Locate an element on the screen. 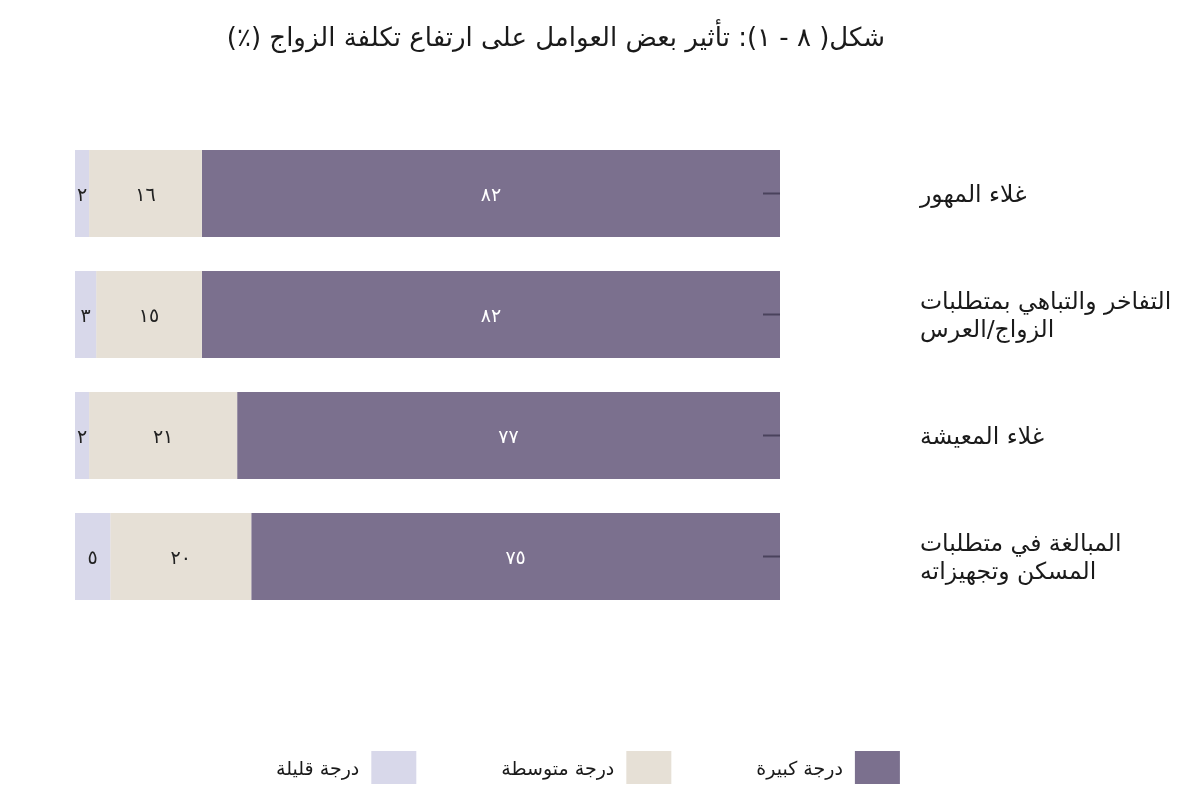  data-label: ٢٠ is located at coordinates (180, 556).